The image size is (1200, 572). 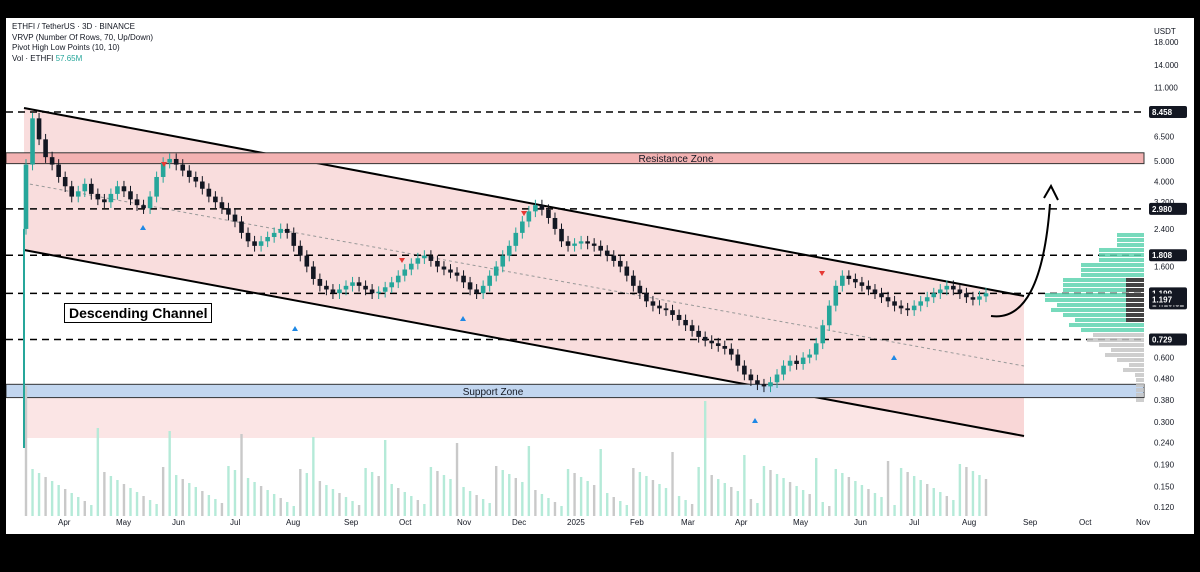 What do you see at coordinates (66, 47) in the screenshot?
I see `pivot-line: Pivot High Low Points (10, 10)` at bounding box center [66, 47].